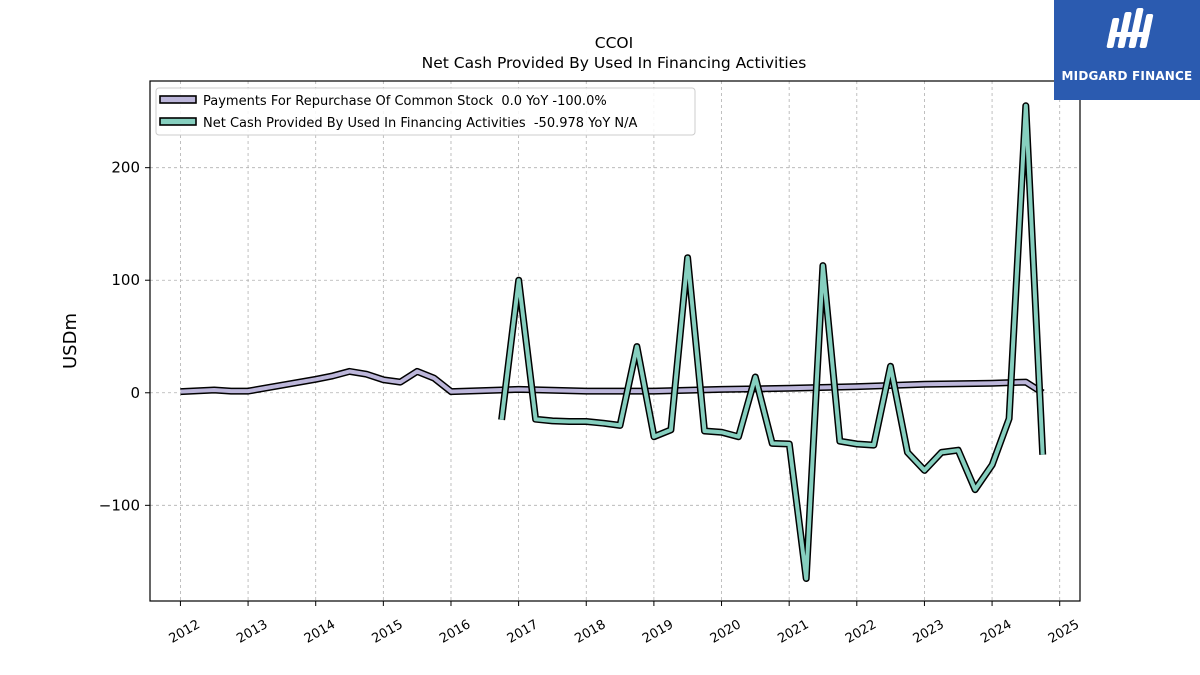 This screenshot has width=1200, height=675. I want to click on series-fill-line, so click(612, 382).